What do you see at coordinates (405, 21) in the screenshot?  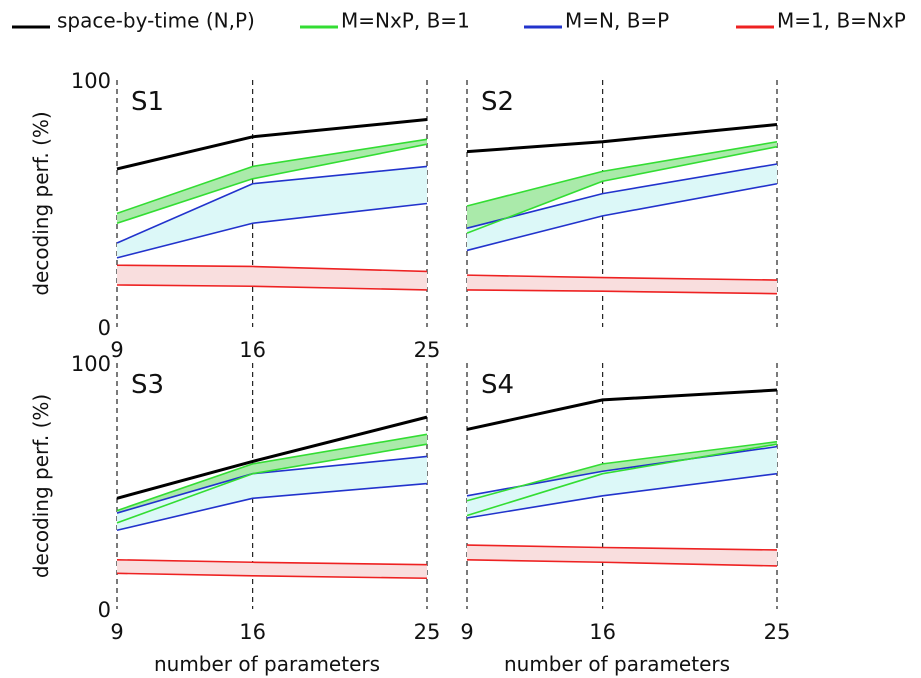 I see `legend-label-m-nxp-b-1: M=NxP, B=1` at bounding box center [405, 21].